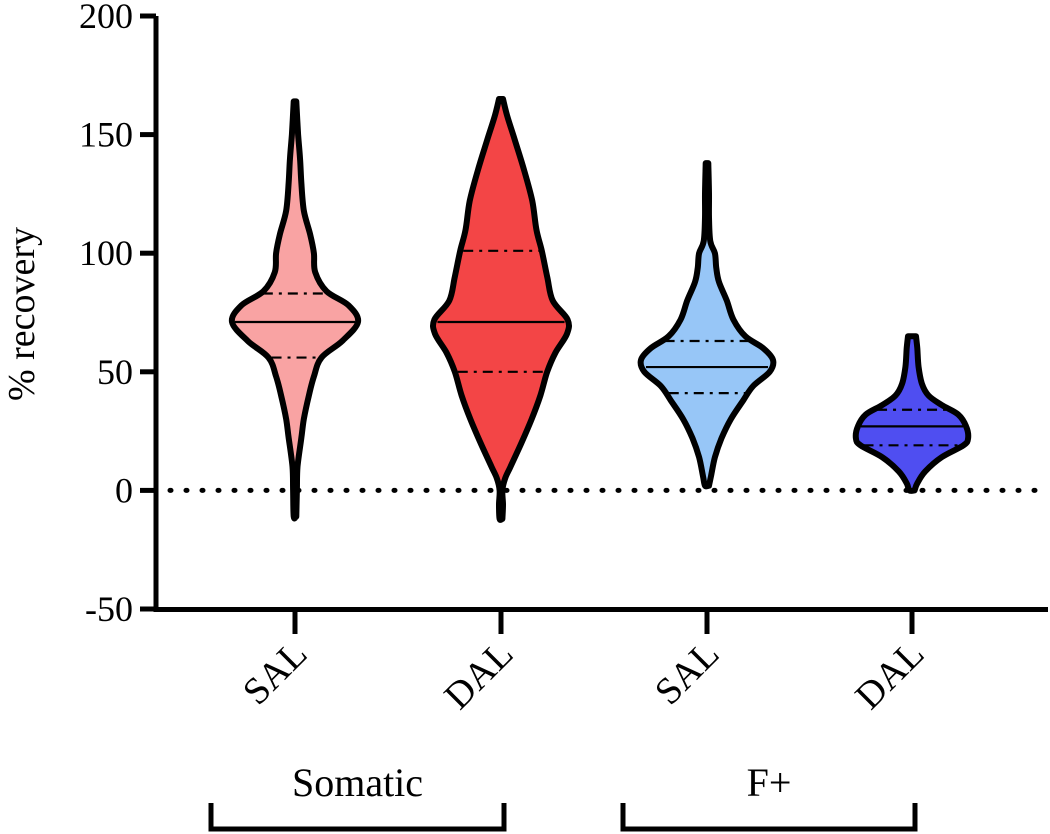  What do you see at coordinates (22, 314) in the screenshot?
I see `y-axis-title: % recovery` at bounding box center [22, 314].